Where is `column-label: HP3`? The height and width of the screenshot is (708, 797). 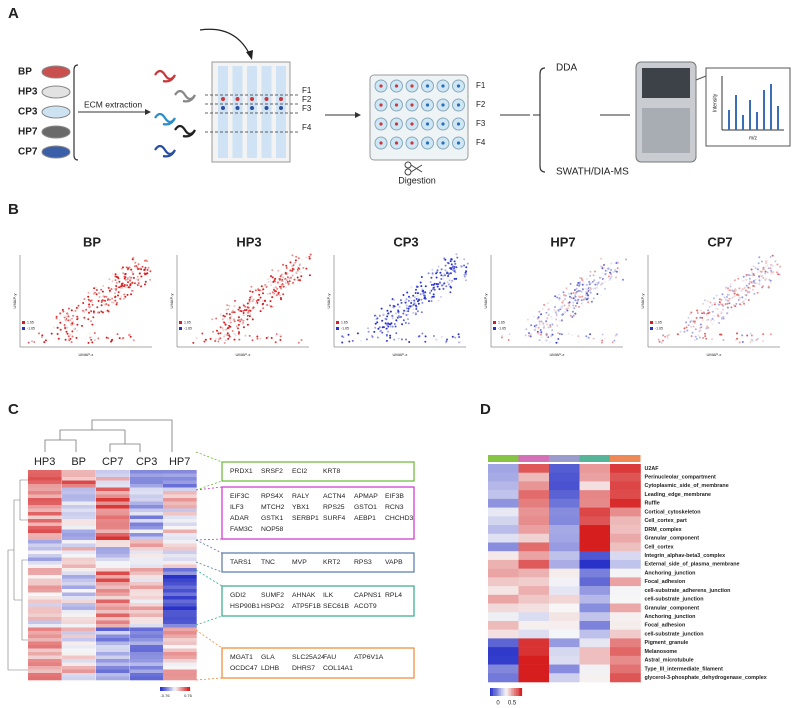
column-label: HP3 is located at coordinates (44, 462).